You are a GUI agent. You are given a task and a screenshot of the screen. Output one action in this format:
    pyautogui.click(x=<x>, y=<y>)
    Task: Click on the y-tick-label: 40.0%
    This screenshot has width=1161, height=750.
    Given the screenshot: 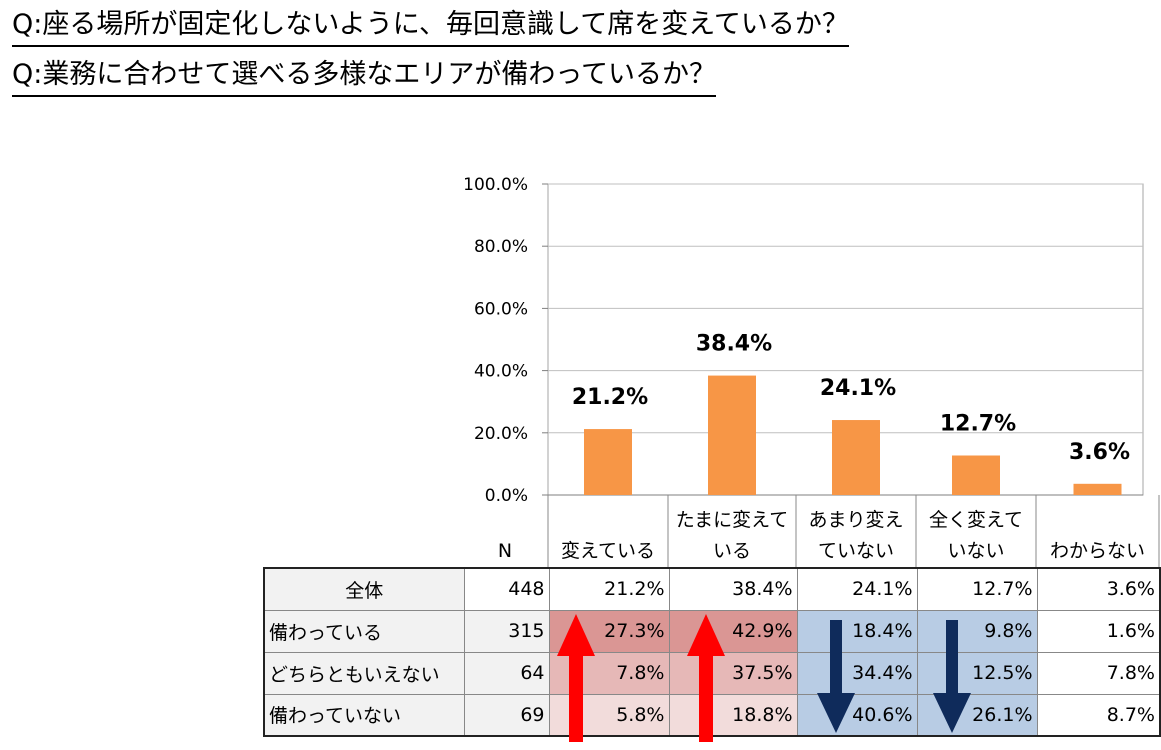 What is the action you would take?
    pyautogui.click(x=501, y=372)
    